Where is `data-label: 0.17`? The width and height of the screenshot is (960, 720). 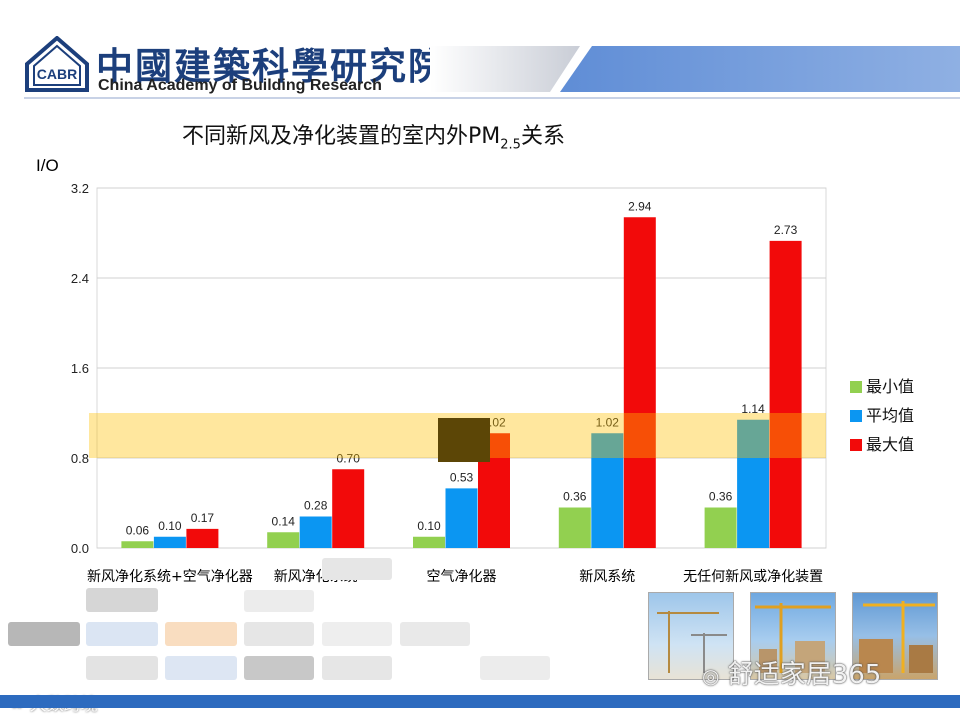 data-label: 0.17 is located at coordinates (203, 518).